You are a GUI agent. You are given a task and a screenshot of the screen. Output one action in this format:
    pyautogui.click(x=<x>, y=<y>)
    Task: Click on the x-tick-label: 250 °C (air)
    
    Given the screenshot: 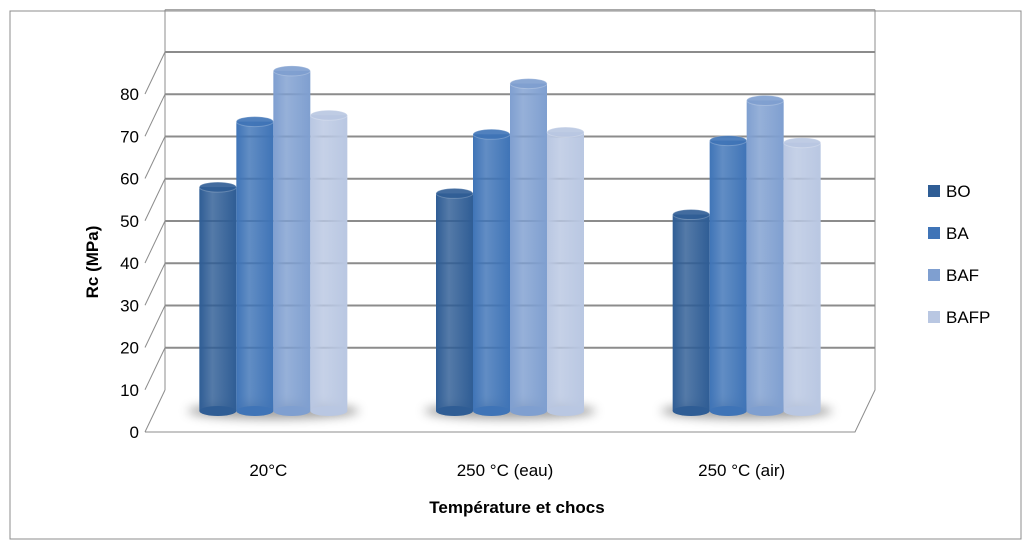 What is the action you would take?
    pyautogui.click(x=741, y=470)
    